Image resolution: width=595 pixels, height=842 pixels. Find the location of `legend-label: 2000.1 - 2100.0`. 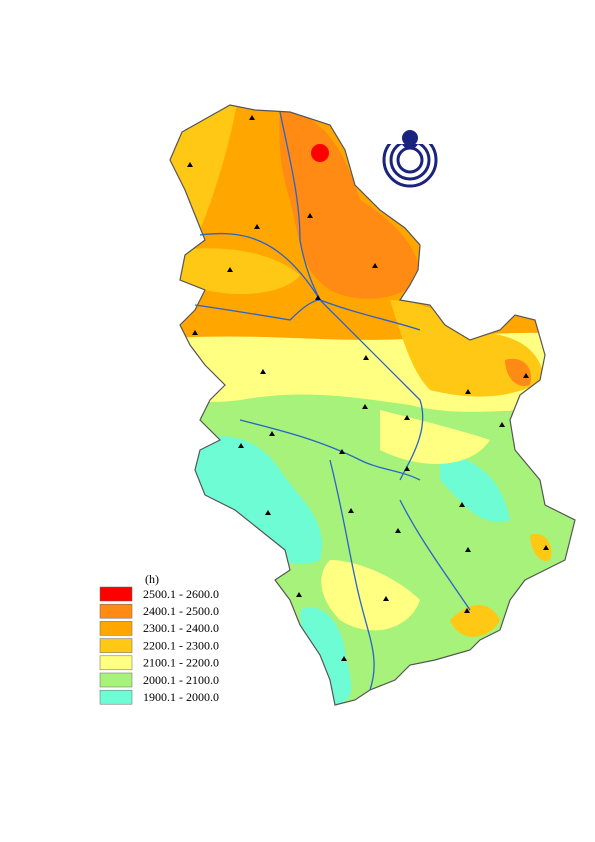

legend-label: 2000.1 - 2100.0 is located at coordinates (181, 680).